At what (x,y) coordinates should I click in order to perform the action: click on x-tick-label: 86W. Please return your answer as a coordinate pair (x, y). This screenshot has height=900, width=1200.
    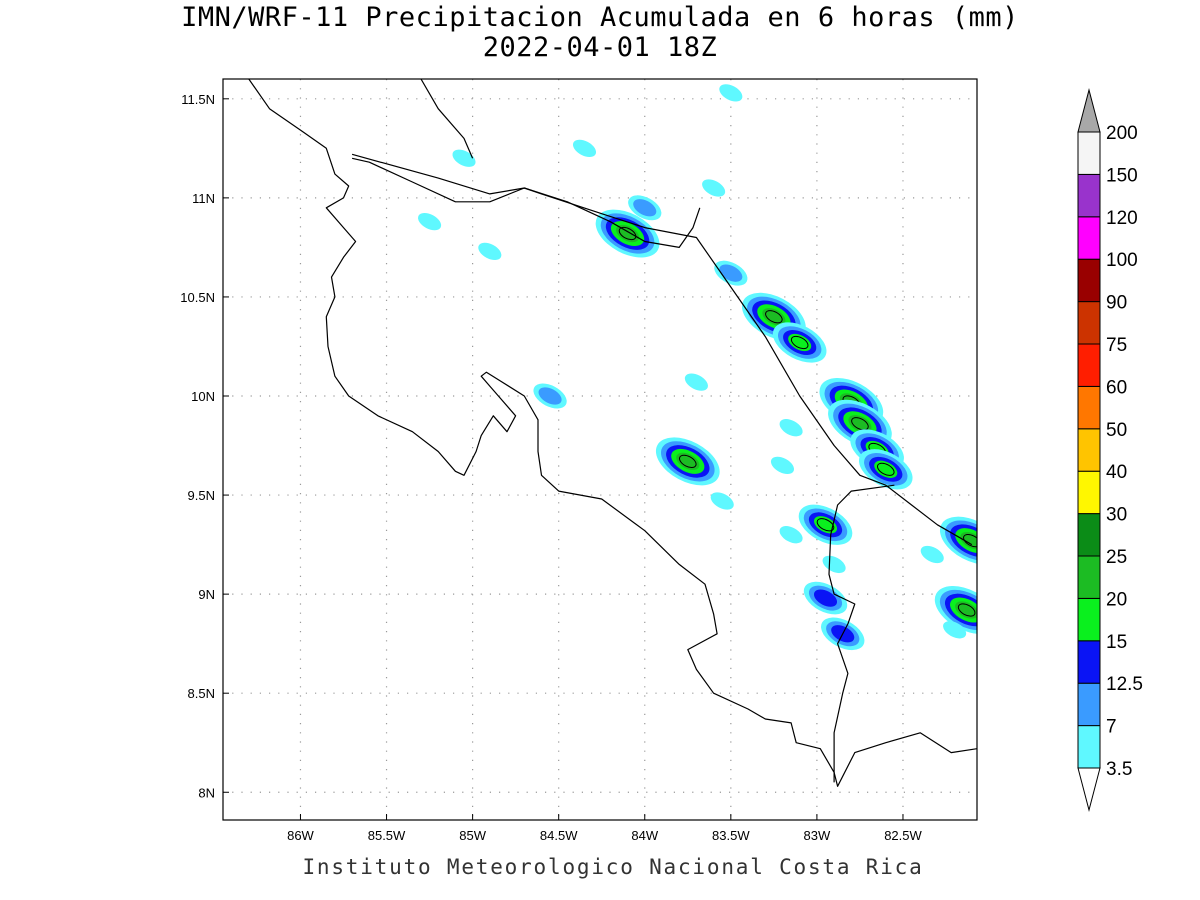
    Looking at the image, I should click on (300, 835).